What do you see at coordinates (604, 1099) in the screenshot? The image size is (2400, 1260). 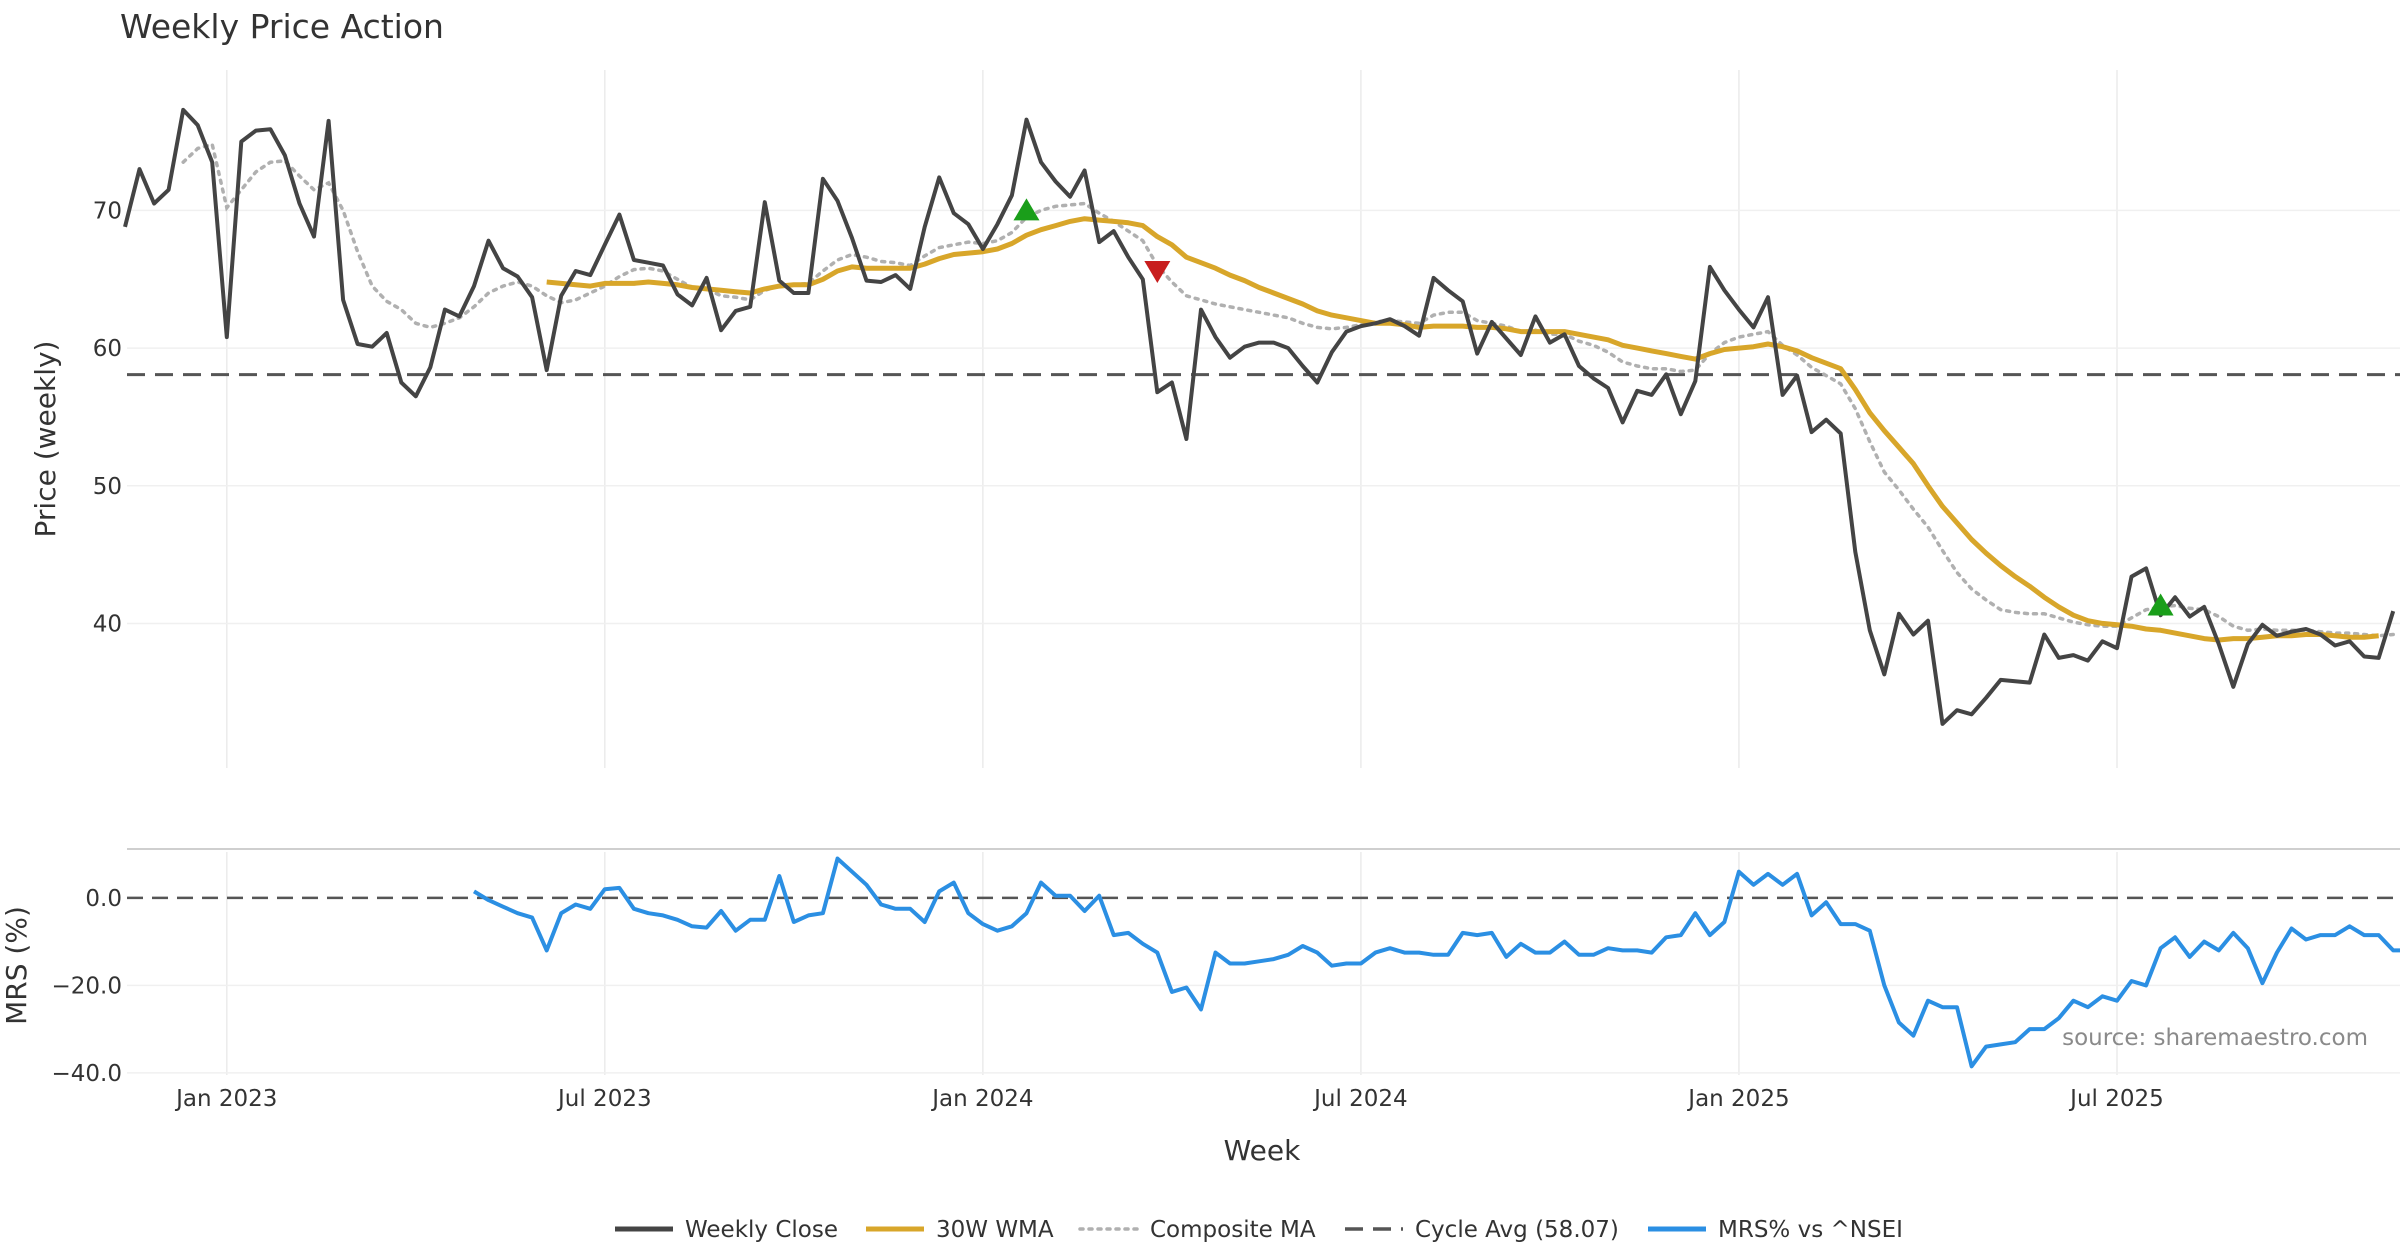 I see `x-tick-label: Jul 2023` at bounding box center [604, 1099].